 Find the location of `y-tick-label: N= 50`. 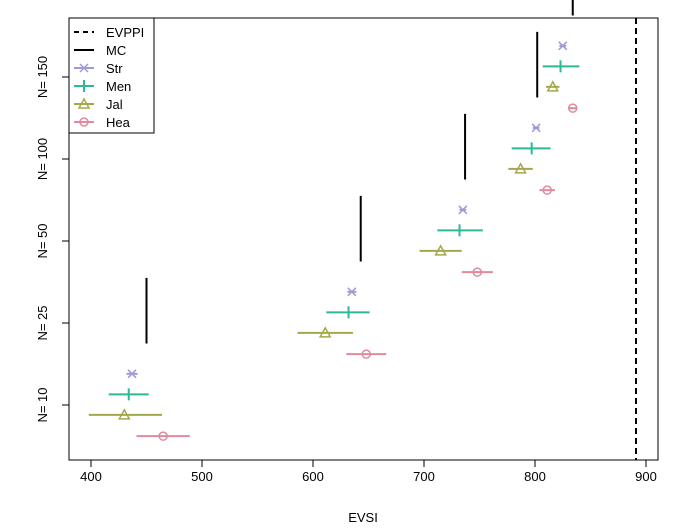

y-tick-label: N= 50 is located at coordinates (42, 240).